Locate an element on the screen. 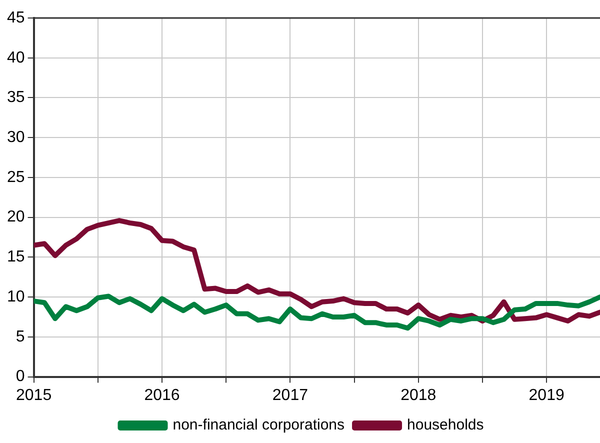 Image resolution: width=600 pixels, height=443 pixels. y-tick-label: 20 is located at coordinates (16, 217).